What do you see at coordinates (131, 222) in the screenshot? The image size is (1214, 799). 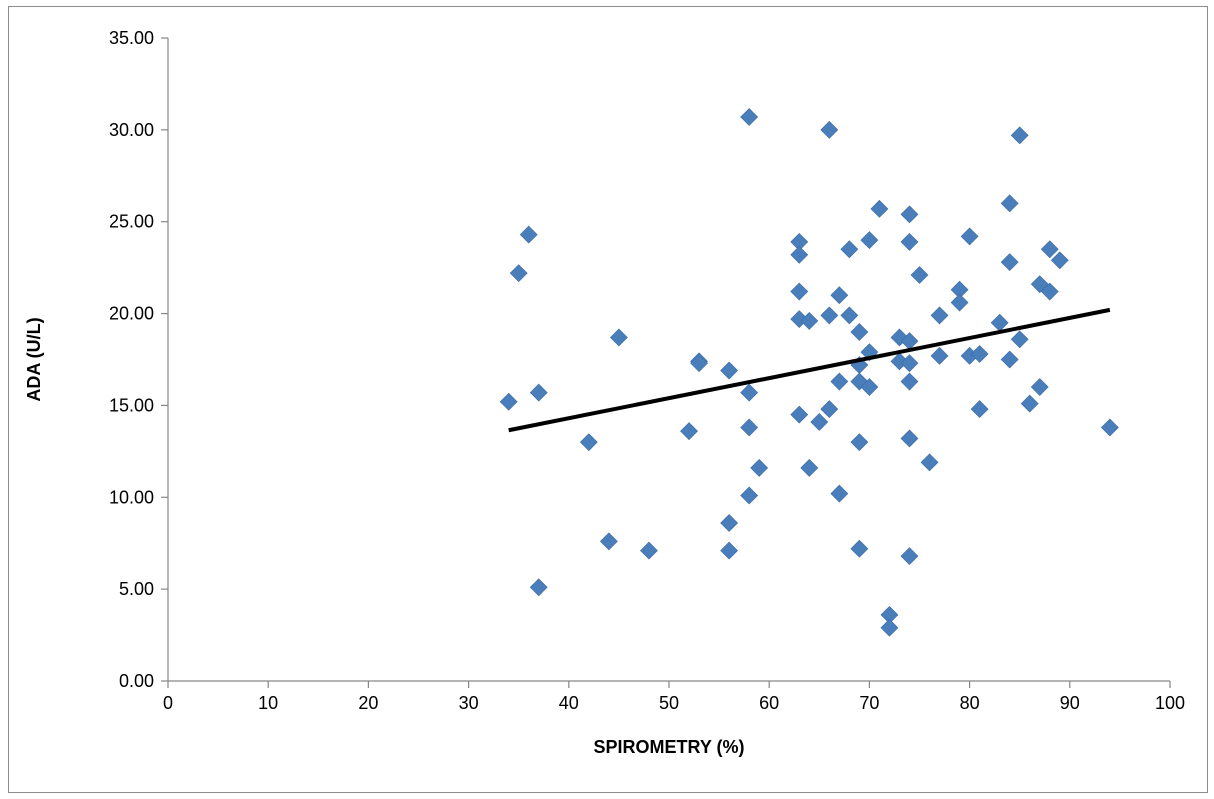 I see `y-tick-label: 25.00` at bounding box center [131, 222].